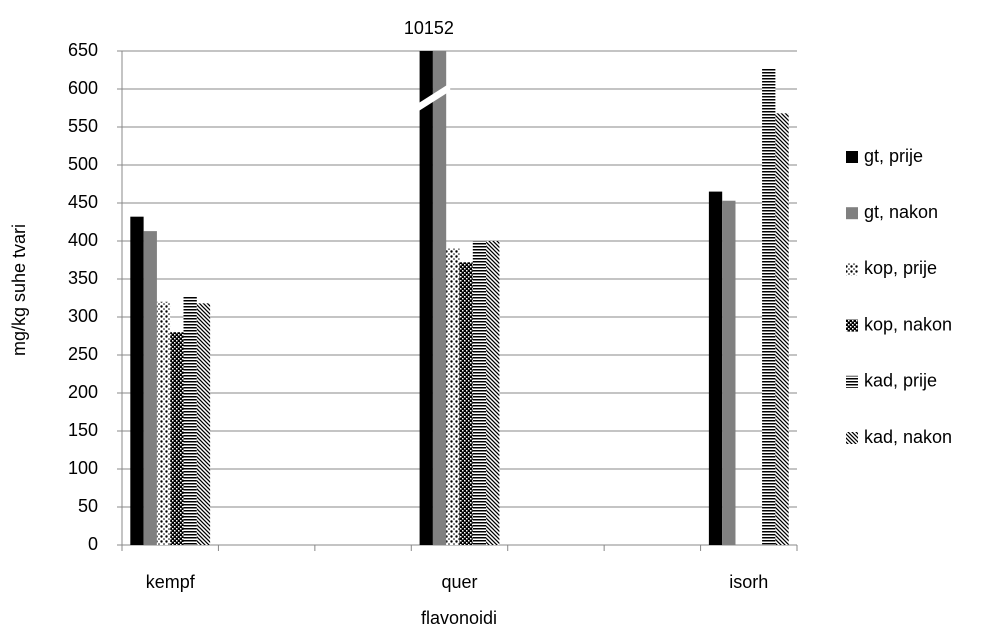  Describe the element at coordinates (433, 98) in the screenshot. I see `axis-break` at that location.